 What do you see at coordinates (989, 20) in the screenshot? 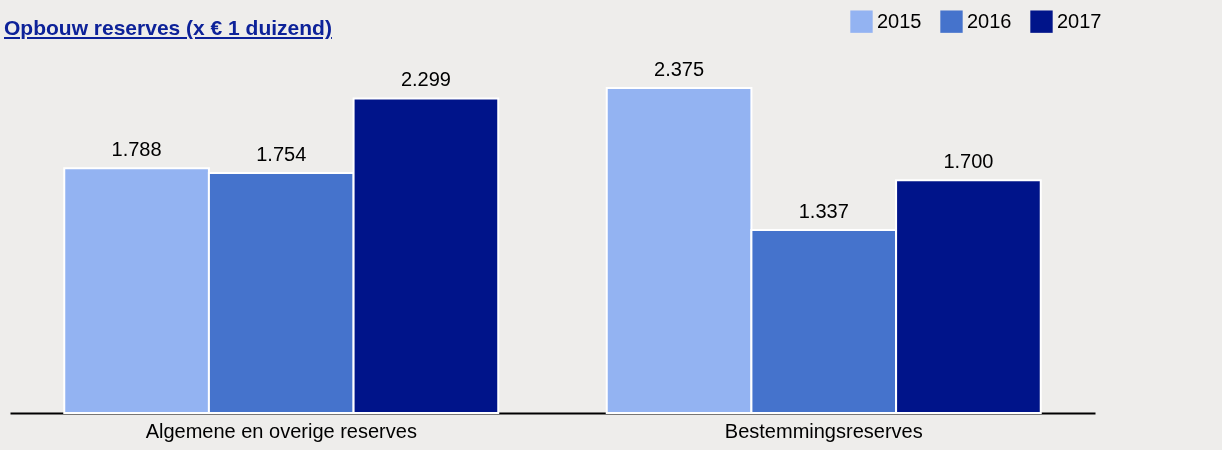
I see `legend-label: 2016` at bounding box center [989, 20].